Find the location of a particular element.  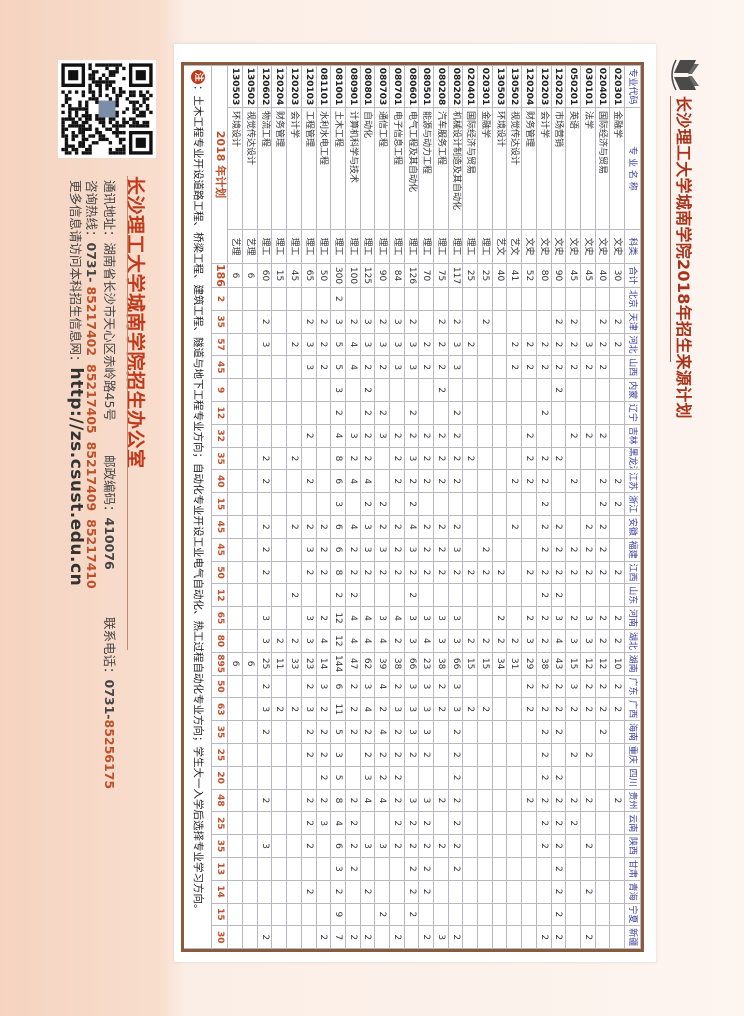

website-link: http://zs.csust.edu.cn is located at coordinates (76, 477).